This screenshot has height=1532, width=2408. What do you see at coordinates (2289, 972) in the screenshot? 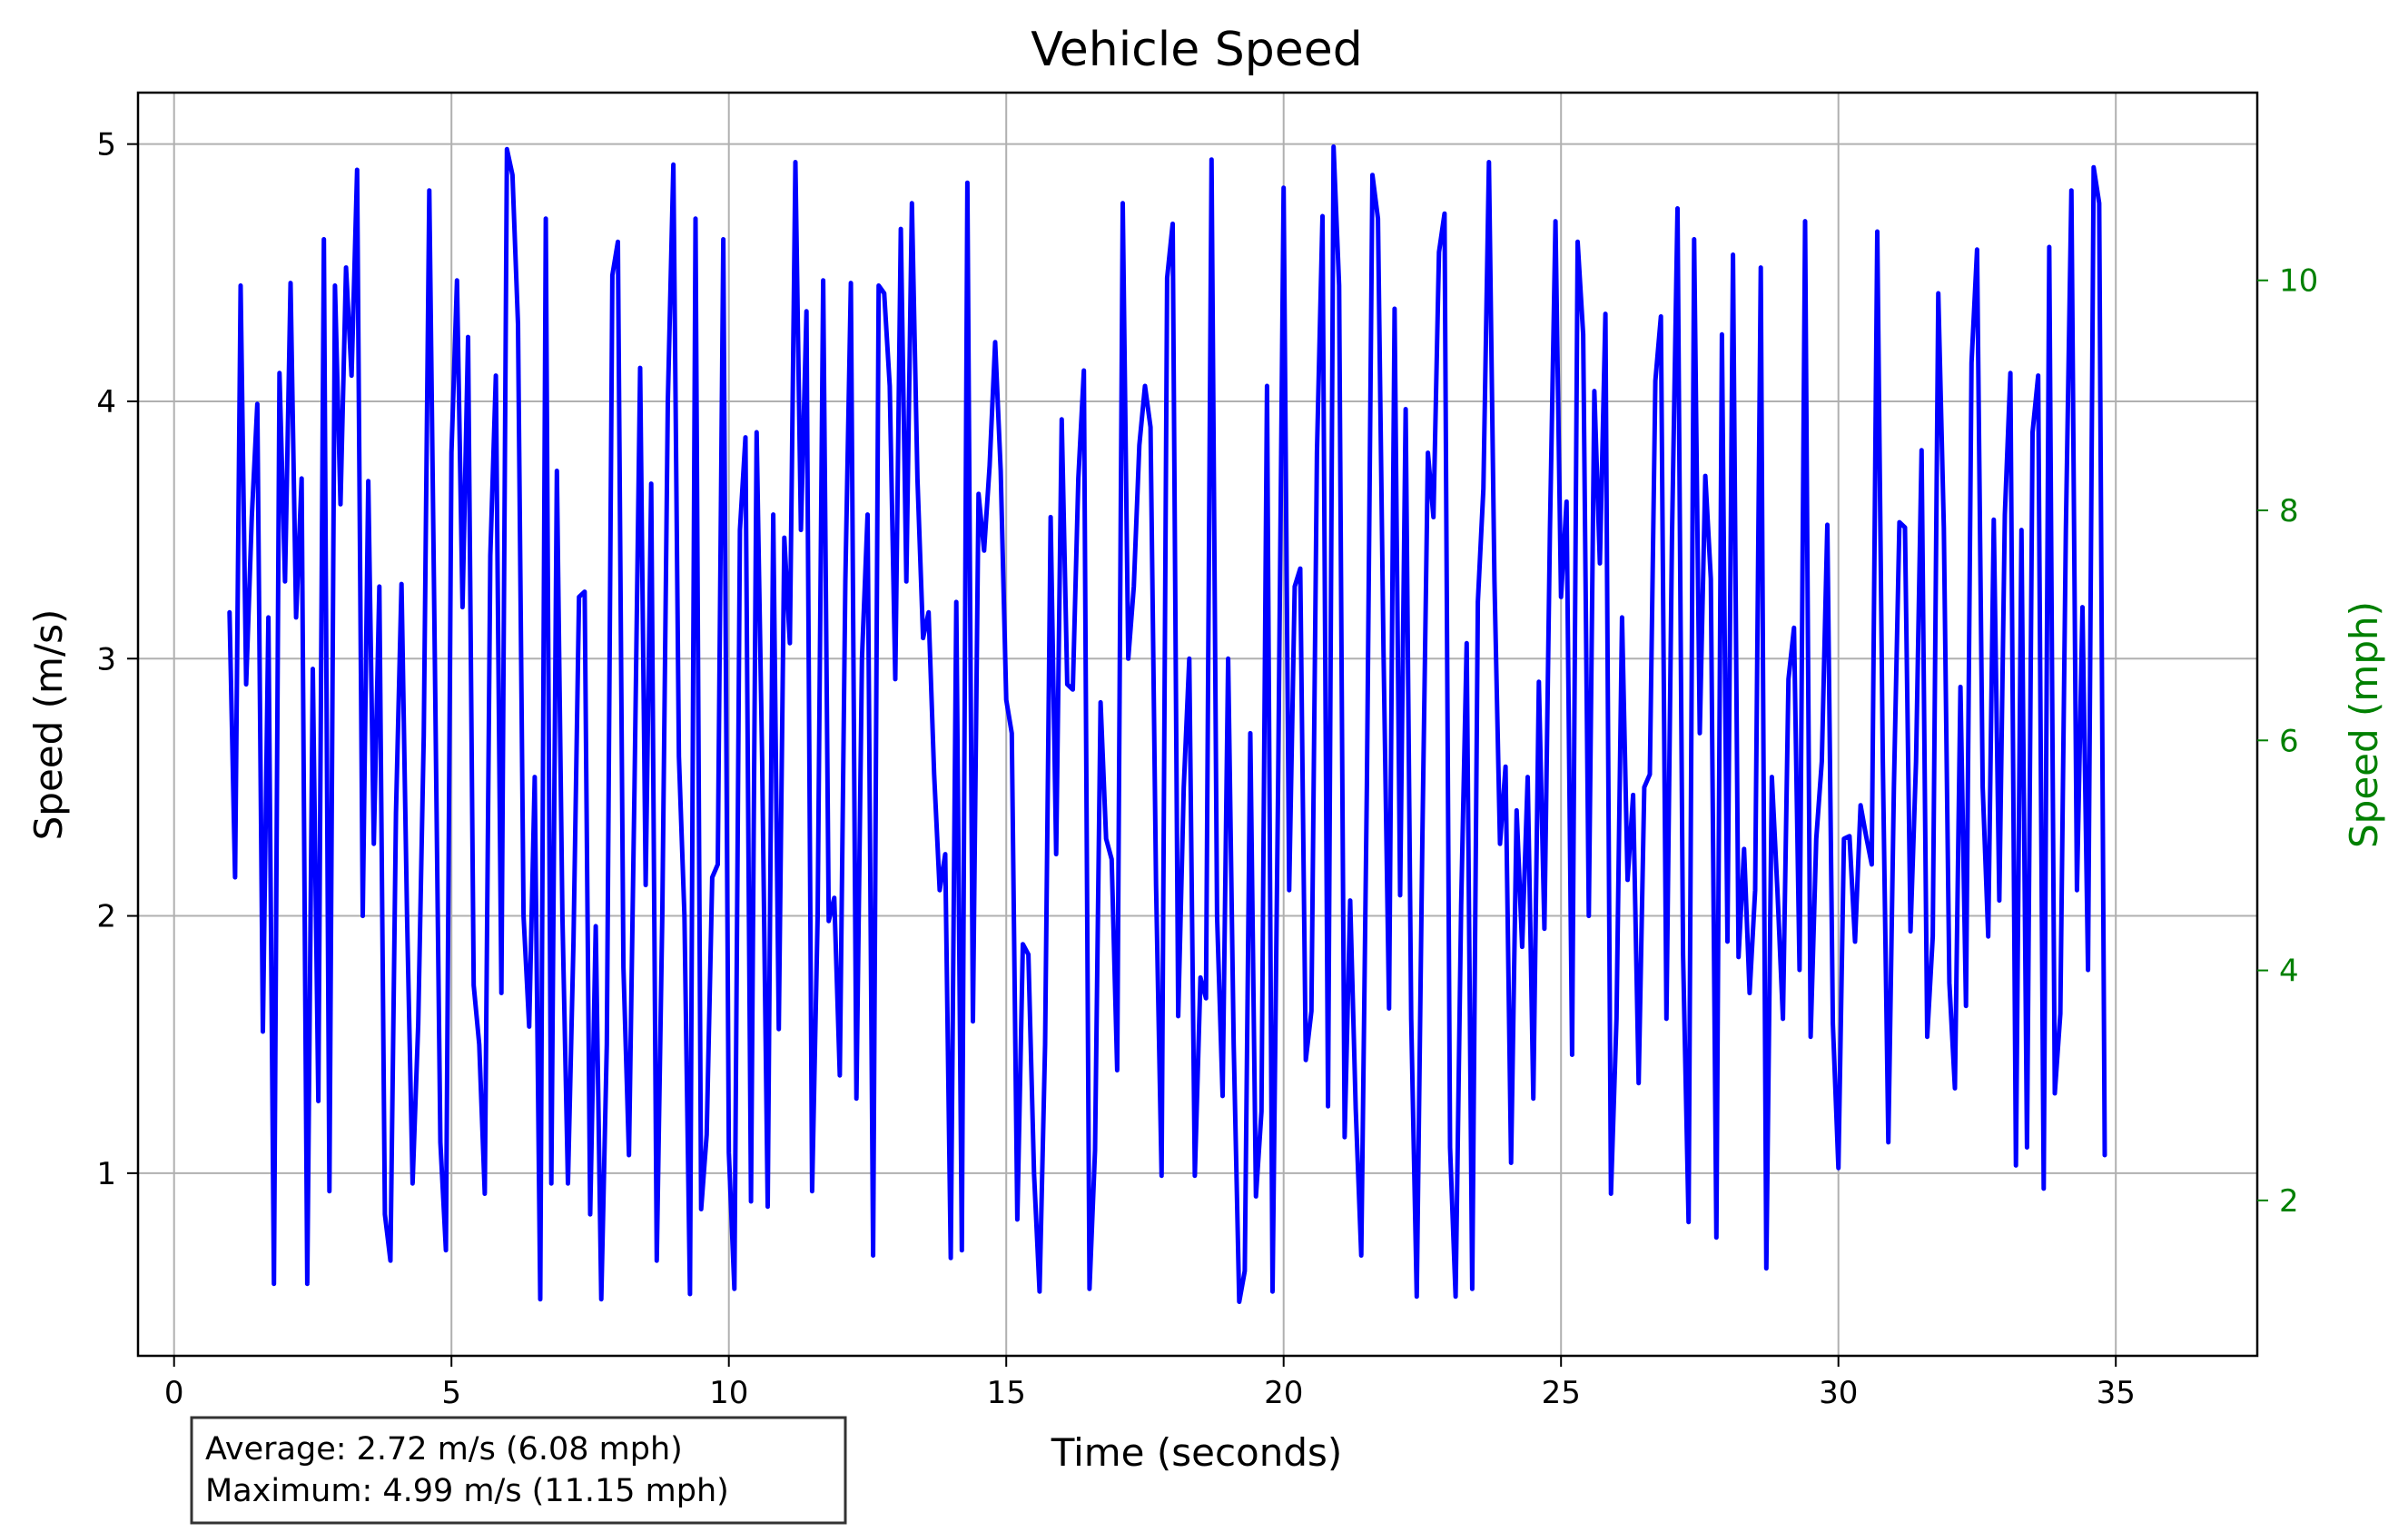
I see `y2-tick-label: 4` at bounding box center [2289, 972].